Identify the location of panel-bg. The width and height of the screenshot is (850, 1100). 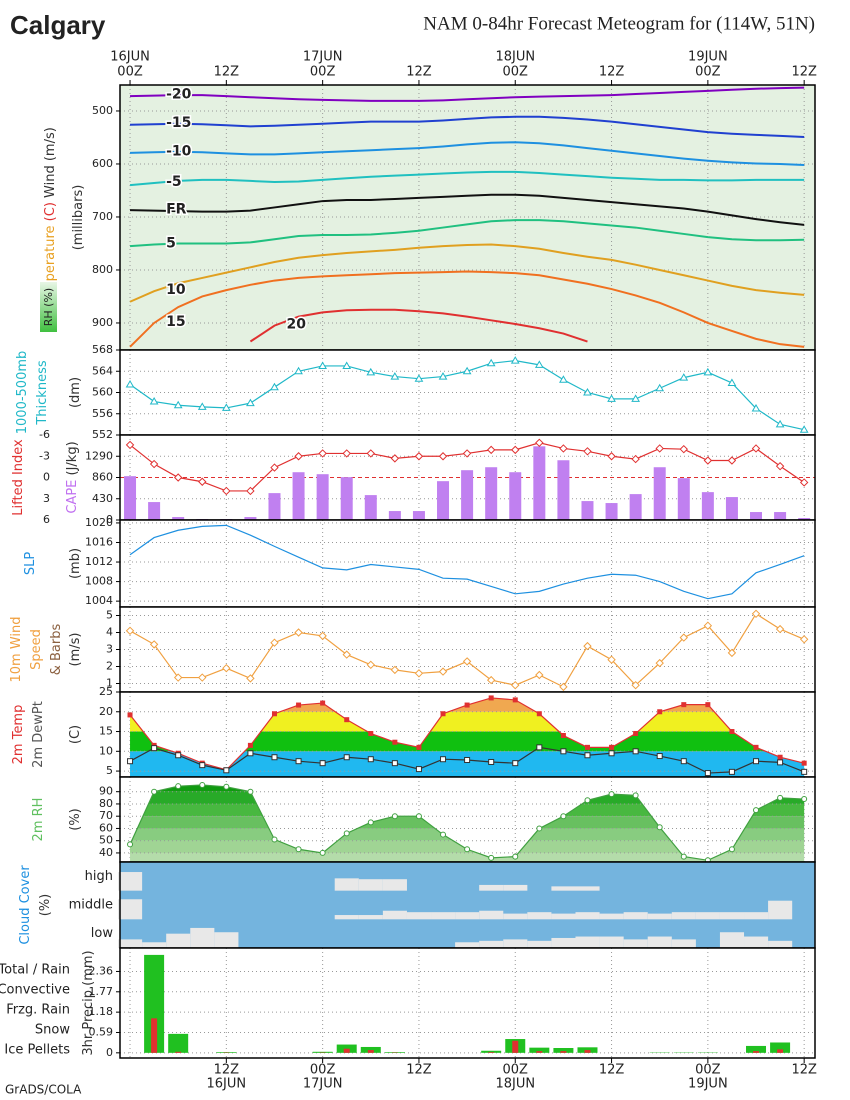
(467, 392).